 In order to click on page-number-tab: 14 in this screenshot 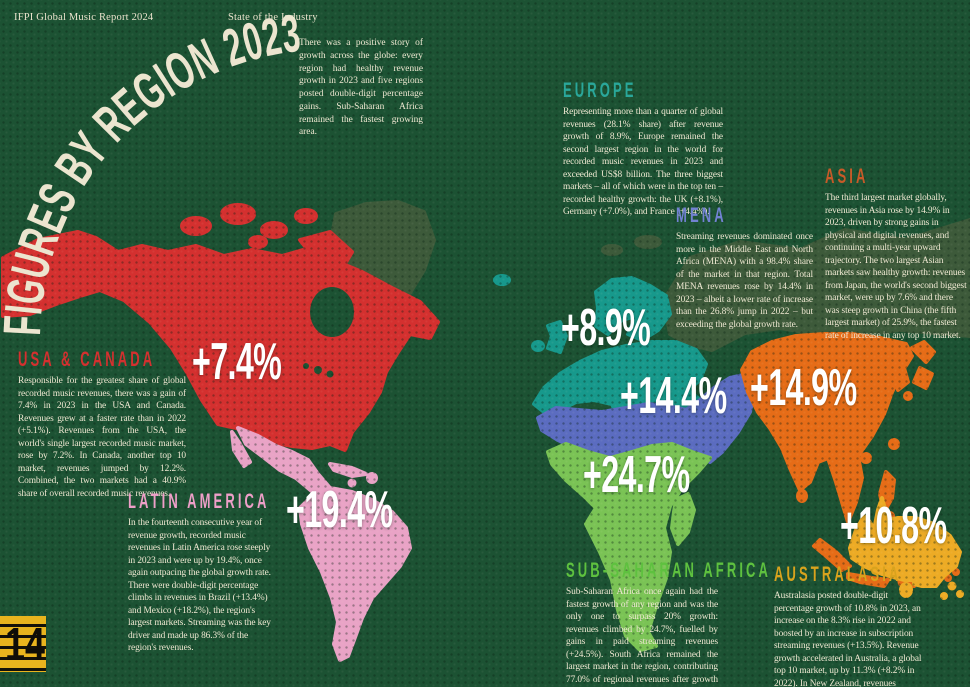, I will do `click(23, 644)`.